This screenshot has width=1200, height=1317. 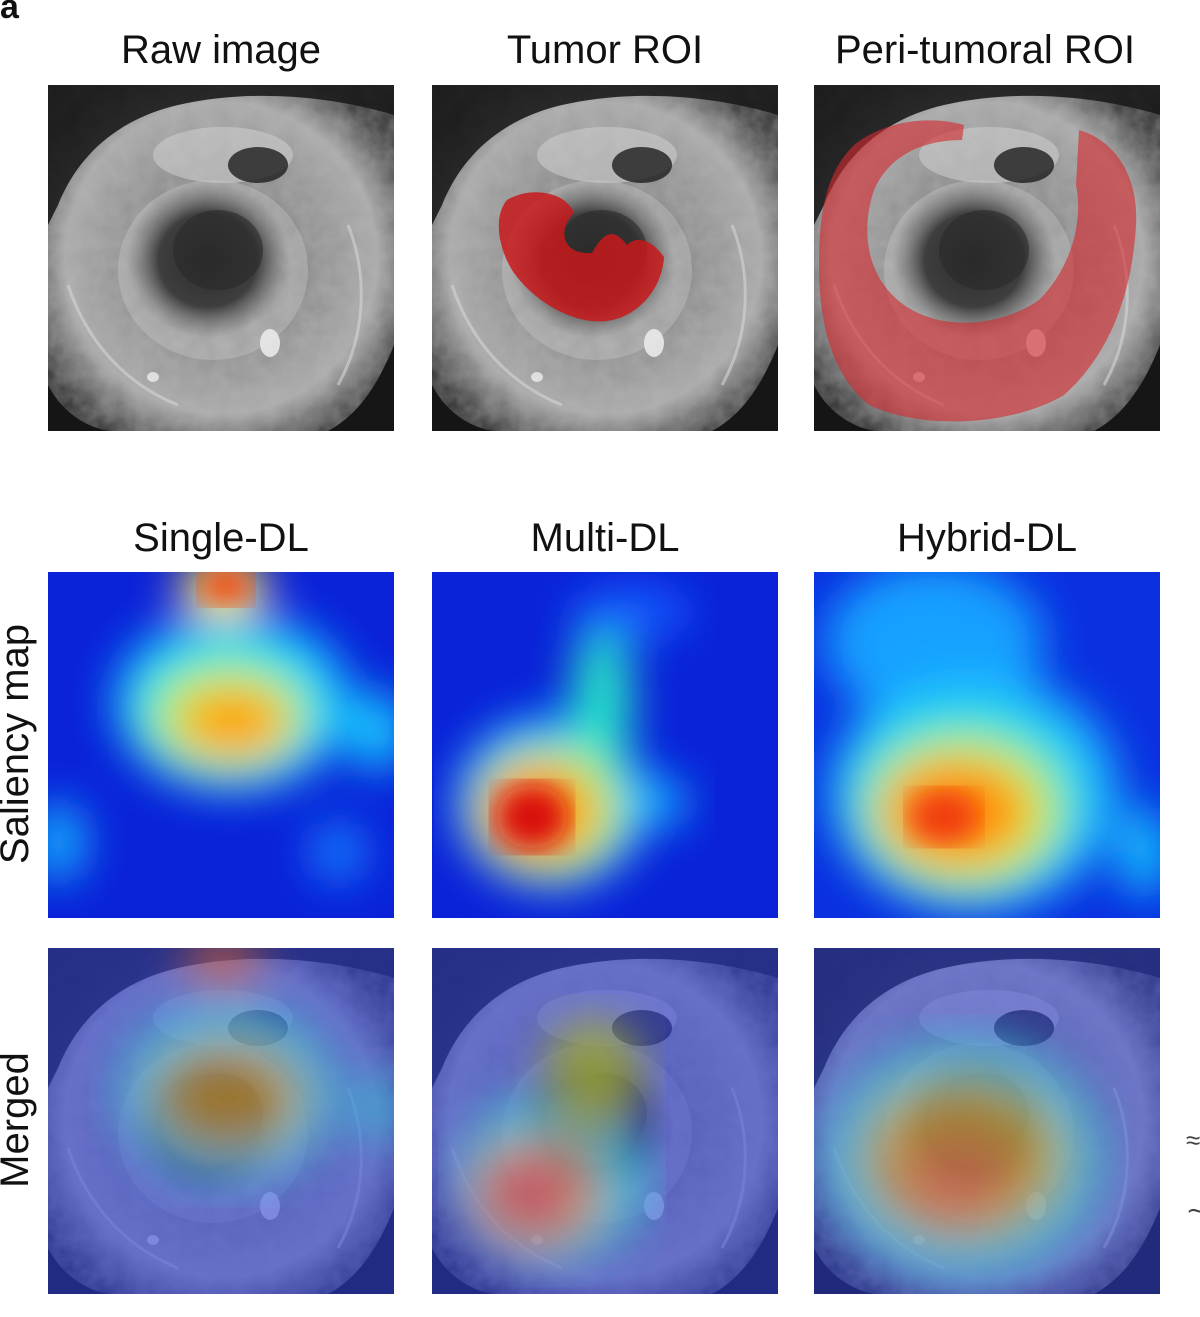 What do you see at coordinates (581, 257) in the screenshot?
I see `tumor-roi-overlay` at bounding box center [581, 257].